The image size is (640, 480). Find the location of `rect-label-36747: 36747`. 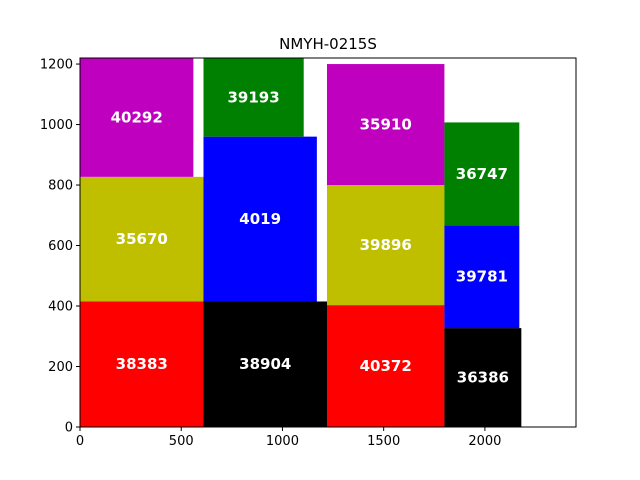

rect-label-36747: 36747 is located at coordinates (482, 174).